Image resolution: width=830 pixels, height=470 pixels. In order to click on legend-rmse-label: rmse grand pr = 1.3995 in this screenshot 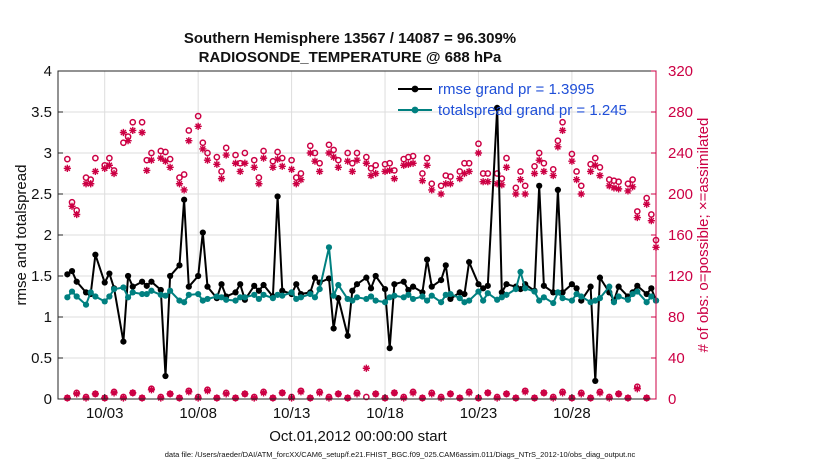, I will do `click(516, 89)`.